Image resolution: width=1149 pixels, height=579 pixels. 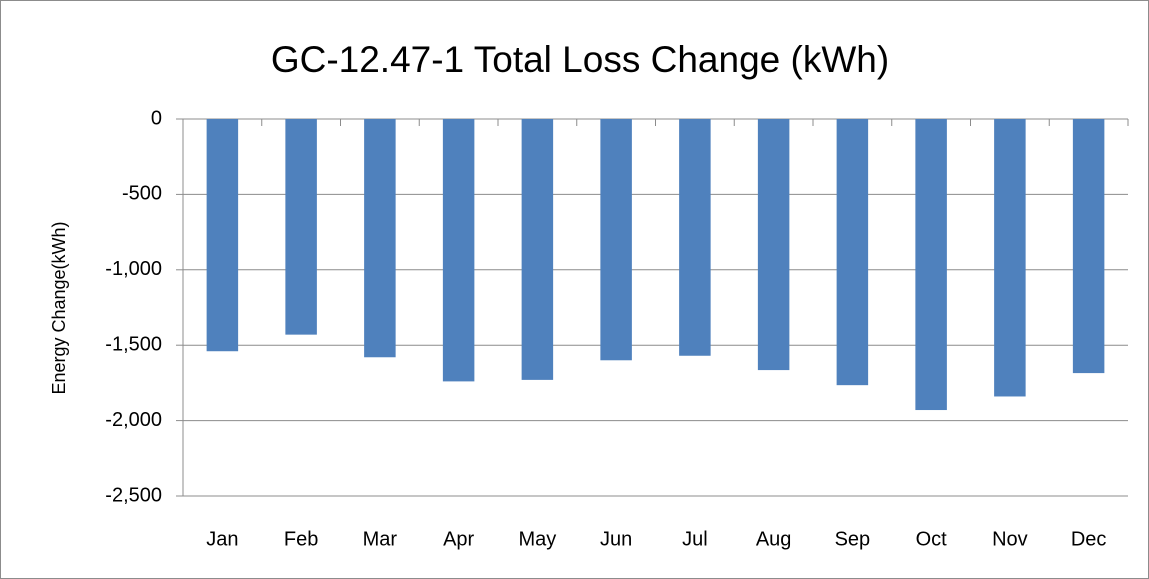 I want to click on y-axis-label: Energy Change(kWh), so click(x=59, y=307).